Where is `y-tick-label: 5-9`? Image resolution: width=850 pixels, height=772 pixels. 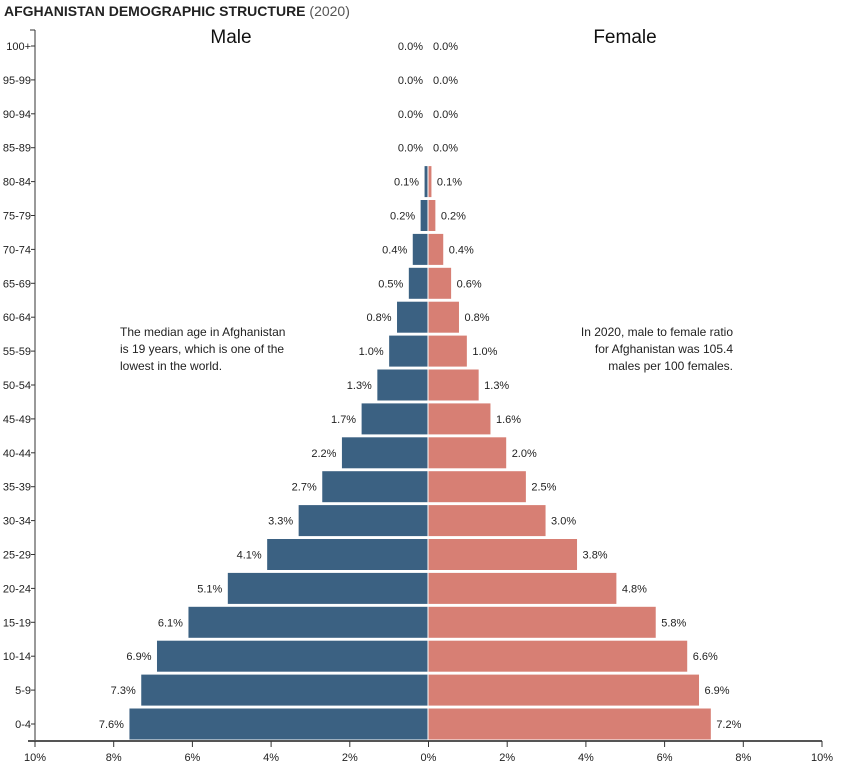
y-tick-label: 5-9 is located at coordinates (23, 691).